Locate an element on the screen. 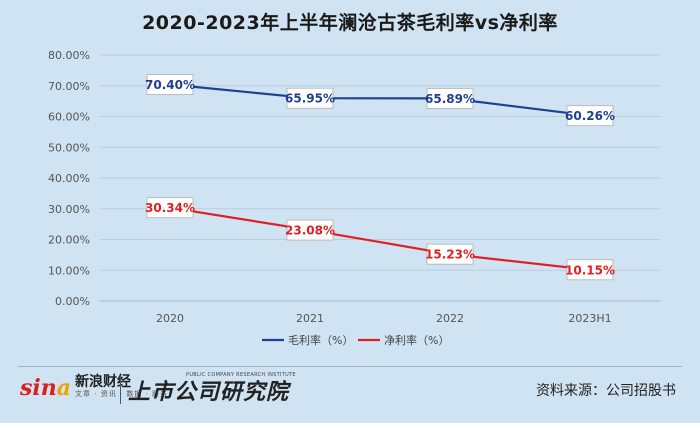  data-label-text: 23.08% is located at coordinates (310, 231).